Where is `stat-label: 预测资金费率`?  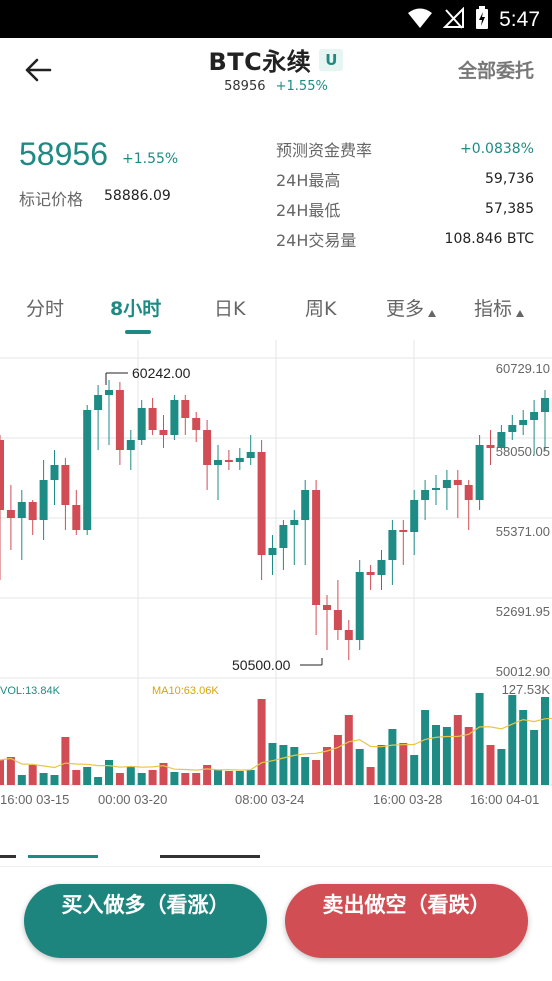
stat-label: 预测资金费率 is located at coordinates (324, 150).